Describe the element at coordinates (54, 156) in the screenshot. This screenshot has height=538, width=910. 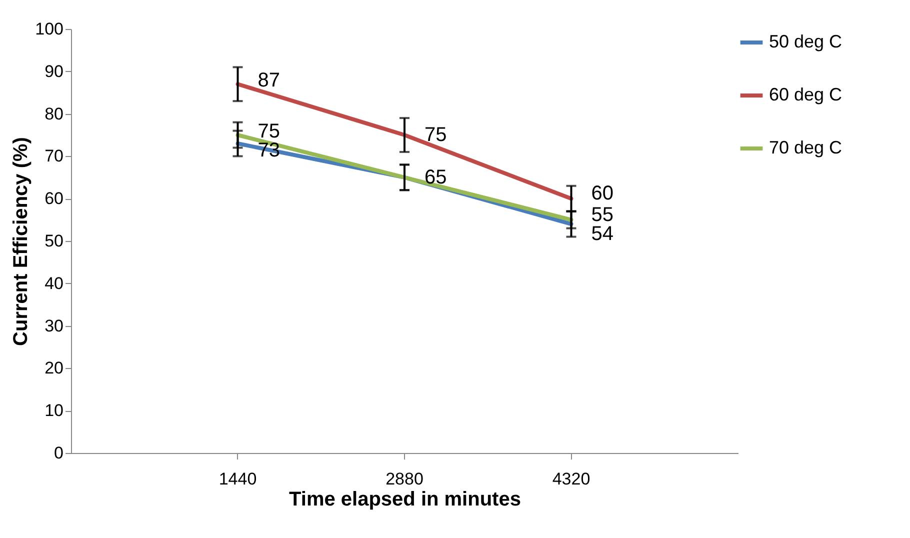
I see `y-tick-label: 70` at that location.